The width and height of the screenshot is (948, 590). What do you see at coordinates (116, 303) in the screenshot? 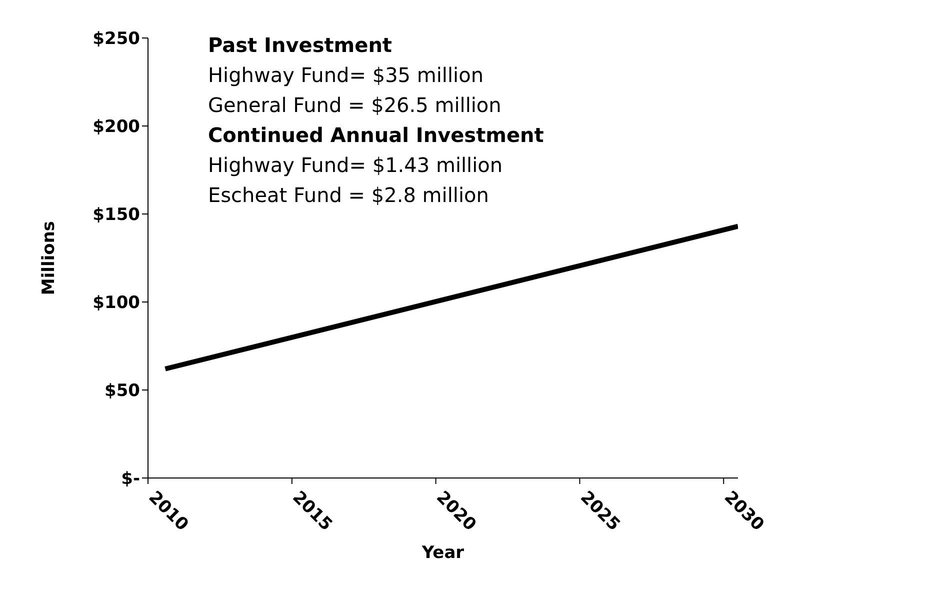
I see `y-tick-label: $100` at bounding box center [116, 303].